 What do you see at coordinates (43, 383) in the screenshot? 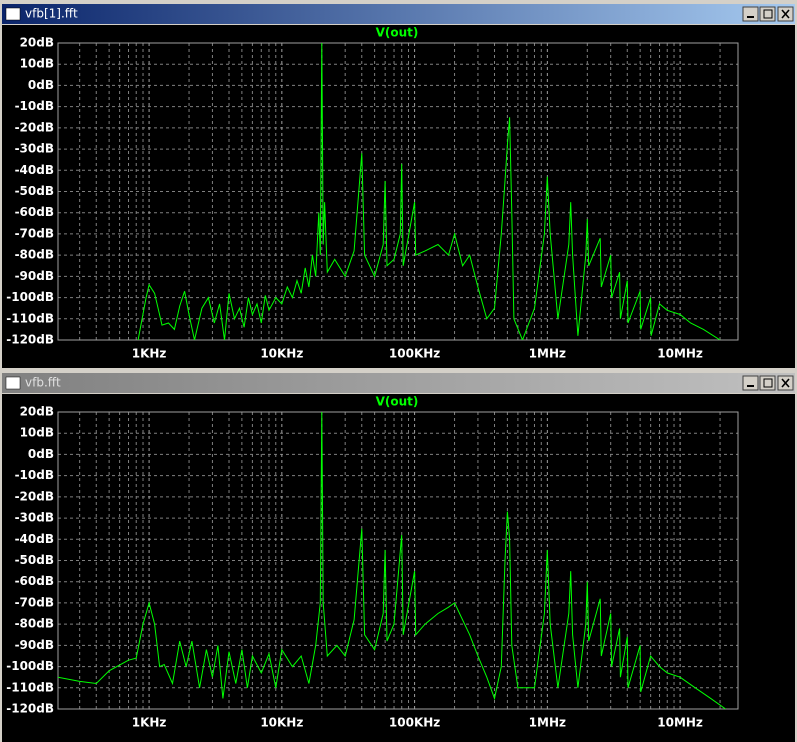
I see `window-title: vfb.fft` at bounding box center [43, 383].